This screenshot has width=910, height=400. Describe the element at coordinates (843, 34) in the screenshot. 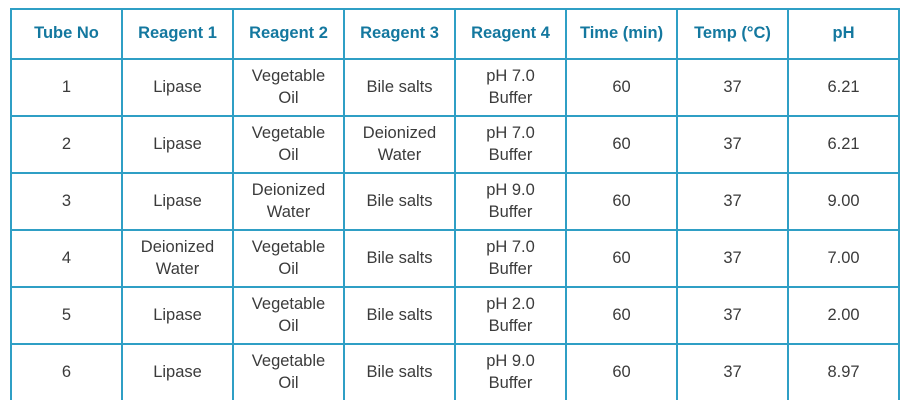

I see `column-header: pH` at that location.